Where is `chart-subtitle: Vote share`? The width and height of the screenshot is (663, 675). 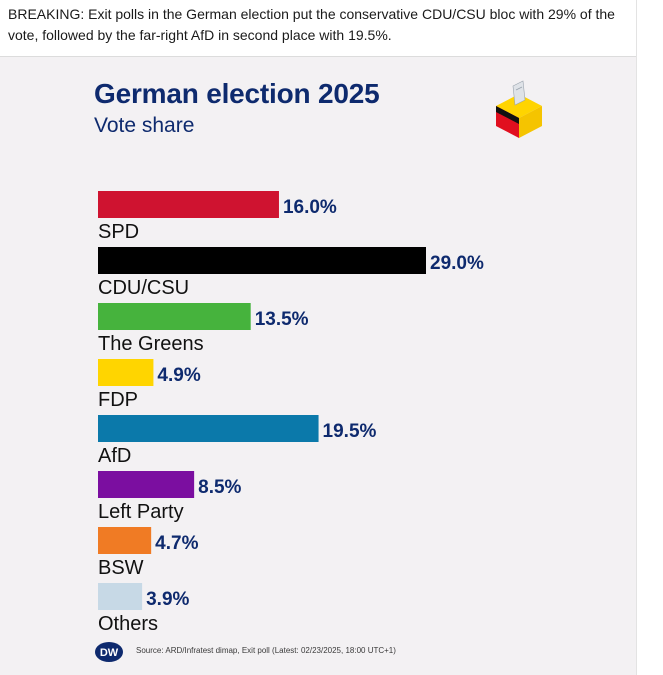
chart-subtitle: Vote share is located at coordinates (144, 125).